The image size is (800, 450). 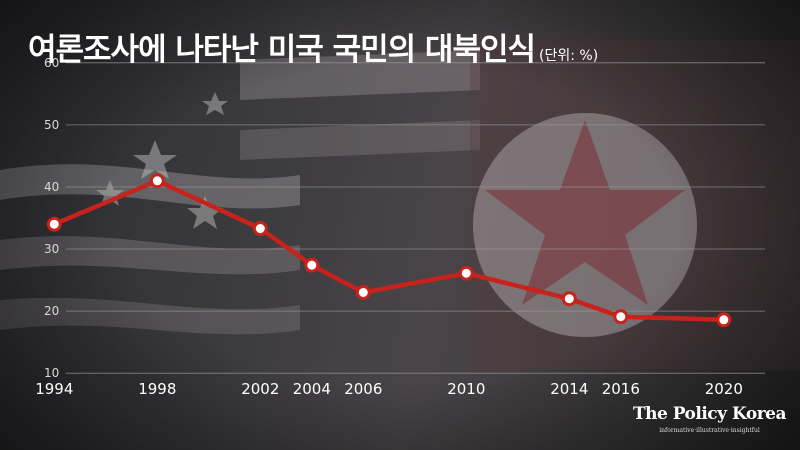 I want to click on y-tick-label-50: 50, so click(x=51, y=125).